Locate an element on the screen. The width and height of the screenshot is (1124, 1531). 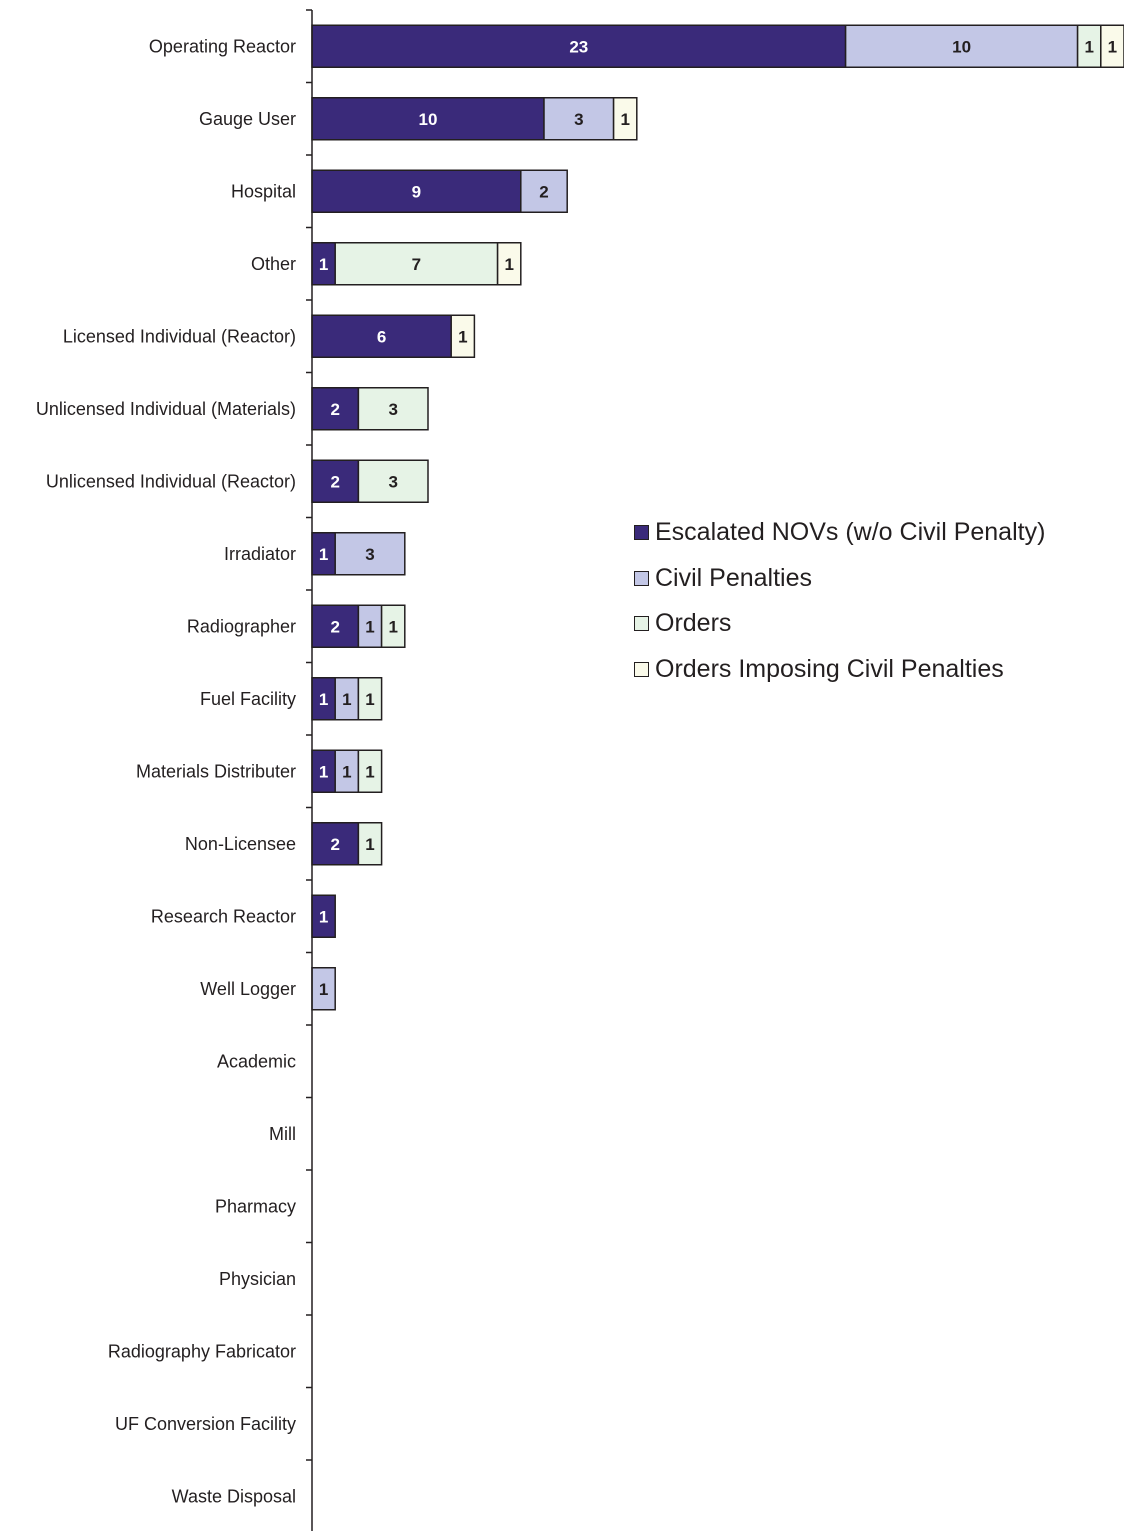
y-axis is located at coordinates (309, 770).